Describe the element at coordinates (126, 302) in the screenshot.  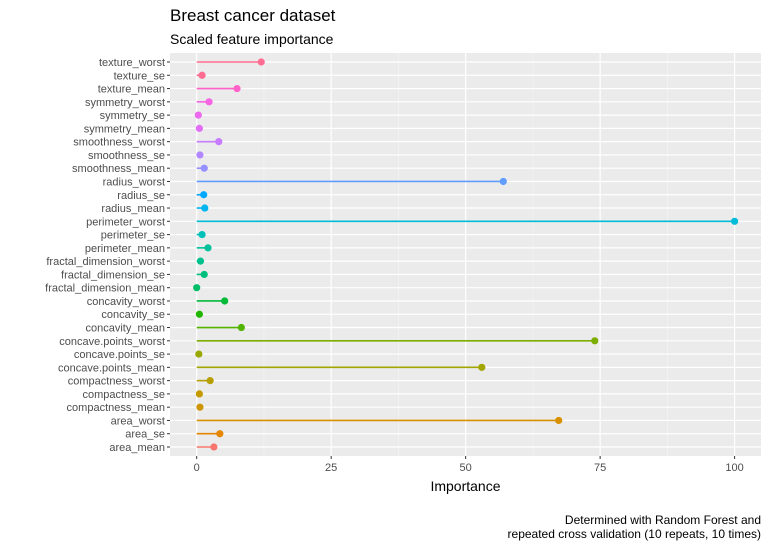
I see `y-tick-label: concavity_worst` at that location.